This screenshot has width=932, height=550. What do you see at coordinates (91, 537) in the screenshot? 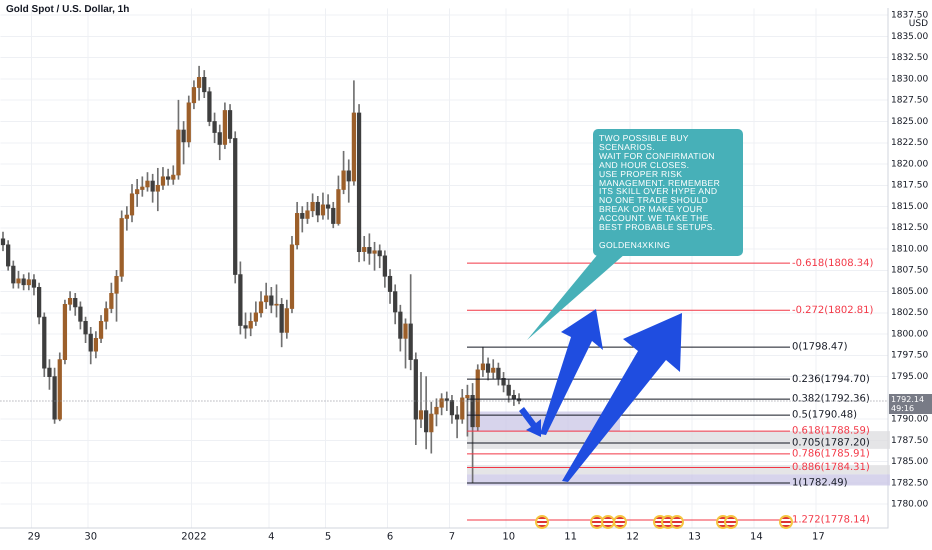
I see `x-tick-label: 30` at bounding box center [91, 537].